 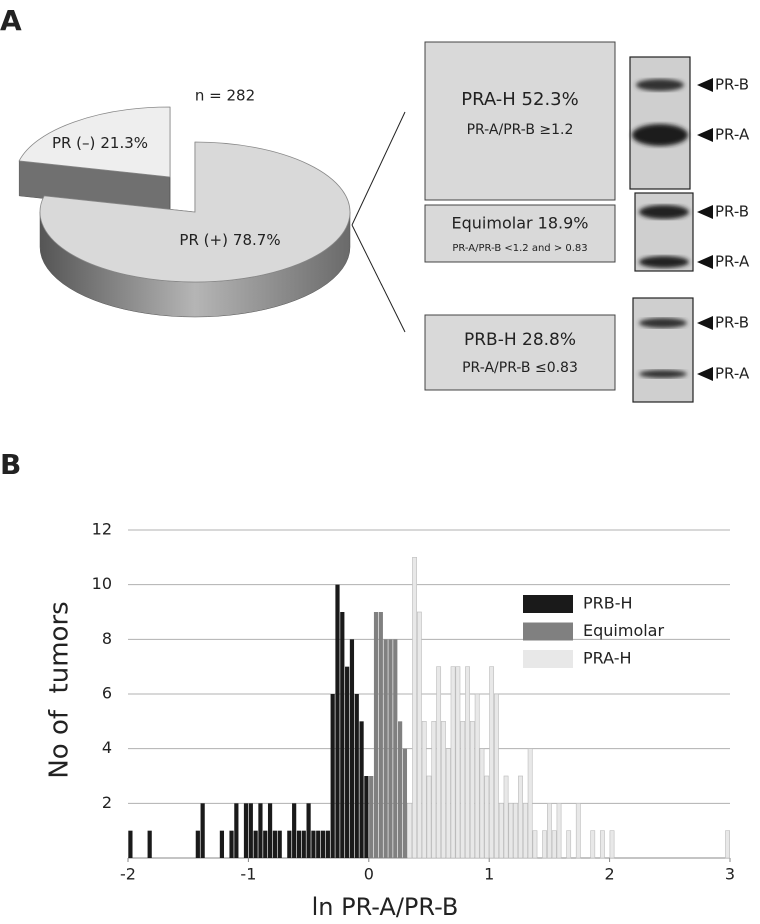 I want to click on slice-name: PR (–), so click(x=73, y=143).